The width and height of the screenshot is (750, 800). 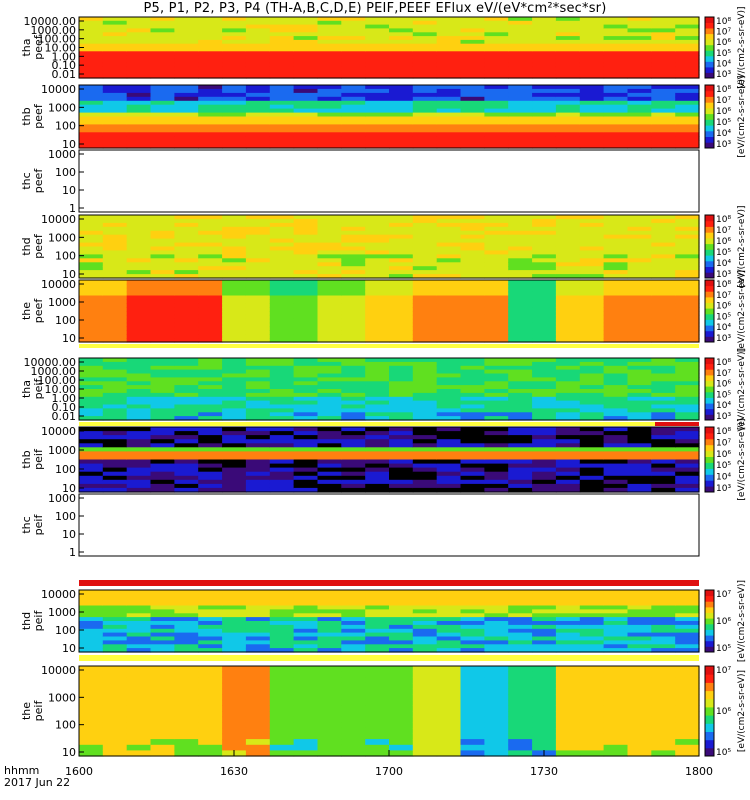 I want to click on colorbar-tick-label: 10⁸, so click(x=723, y=285).